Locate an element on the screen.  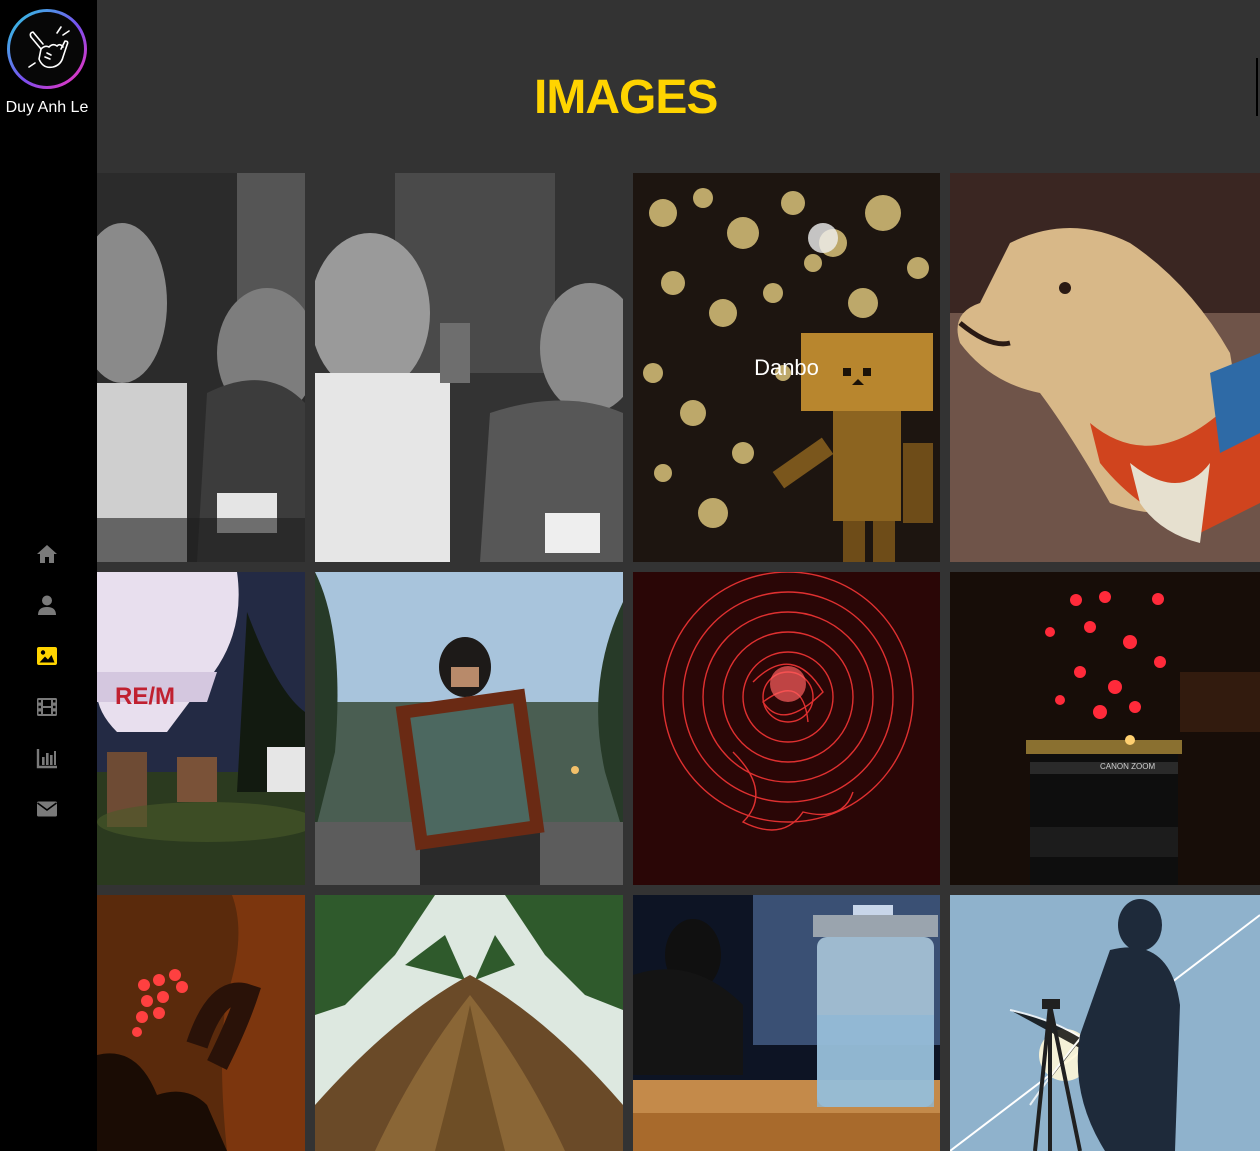
profile-name: Duy Anh Le is located at coordinates (47, 107).